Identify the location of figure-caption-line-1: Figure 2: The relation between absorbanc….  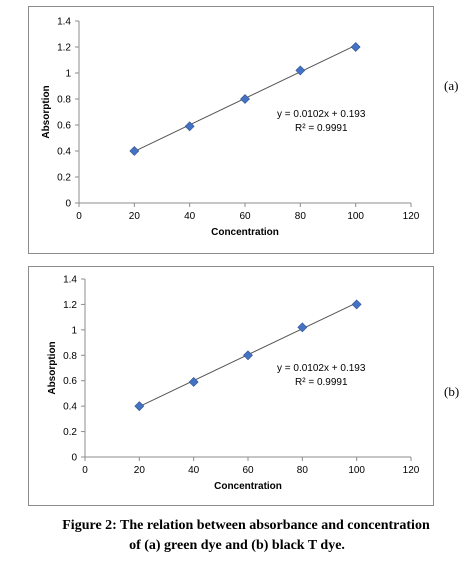
(246, 525).